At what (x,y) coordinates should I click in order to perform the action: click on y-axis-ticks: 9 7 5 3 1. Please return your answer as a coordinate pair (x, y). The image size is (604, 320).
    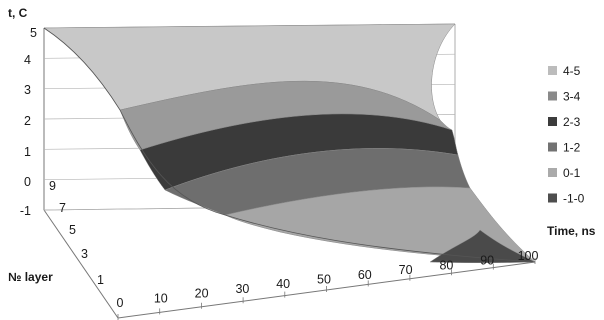
    Looking at the image, I should click on (76, 233).